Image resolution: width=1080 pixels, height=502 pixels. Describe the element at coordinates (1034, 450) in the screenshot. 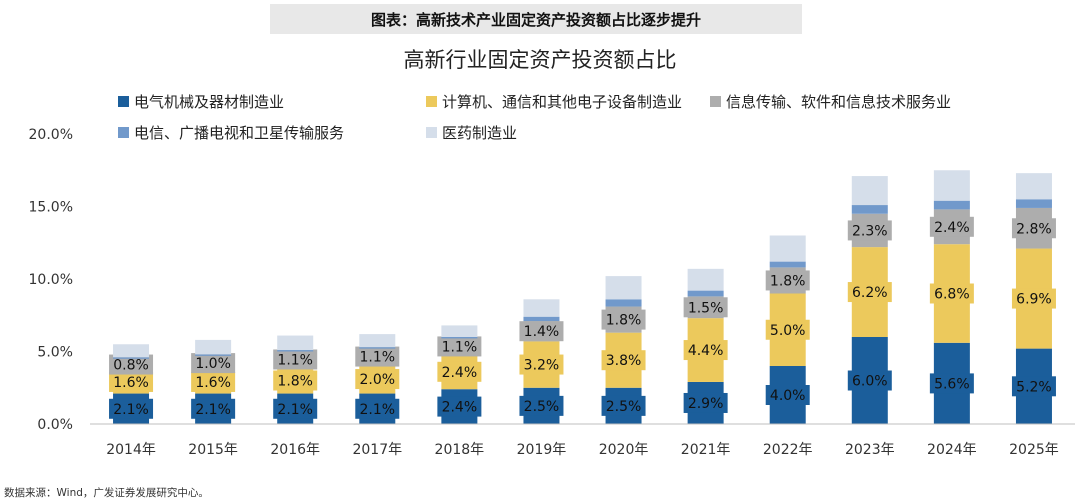

I see `x-tick-label: 2025年` at that location.